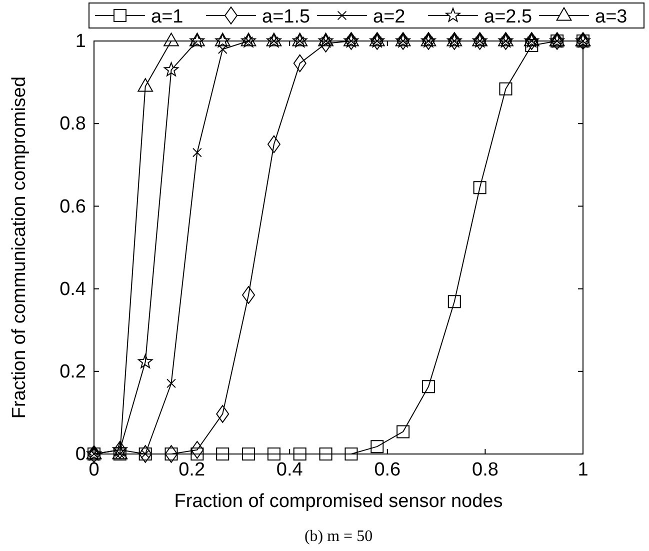 The height and width of the screenshot is (551, 649). What do you see at coordinates (73, 371) in the screenshot?
I see `y-tick-label: 0.2` at bounding box center [73, 371].